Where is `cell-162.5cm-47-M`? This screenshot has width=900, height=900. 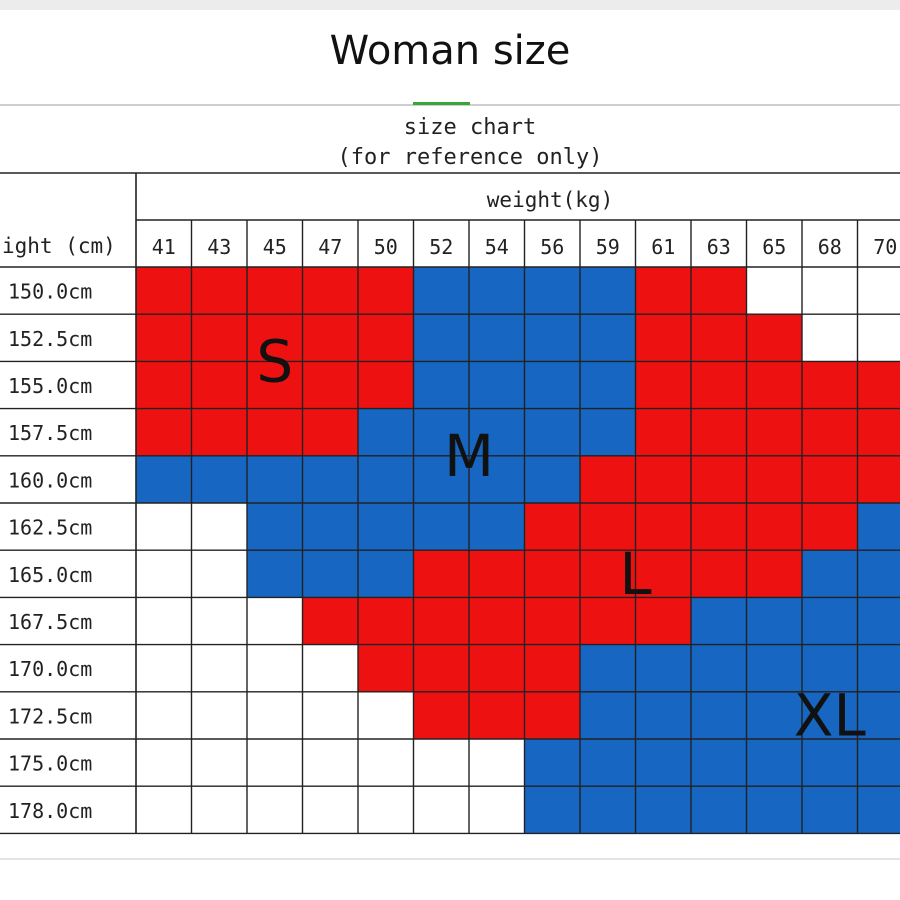
cell-162.5cm-47-M is located at coordinates (330, 527).